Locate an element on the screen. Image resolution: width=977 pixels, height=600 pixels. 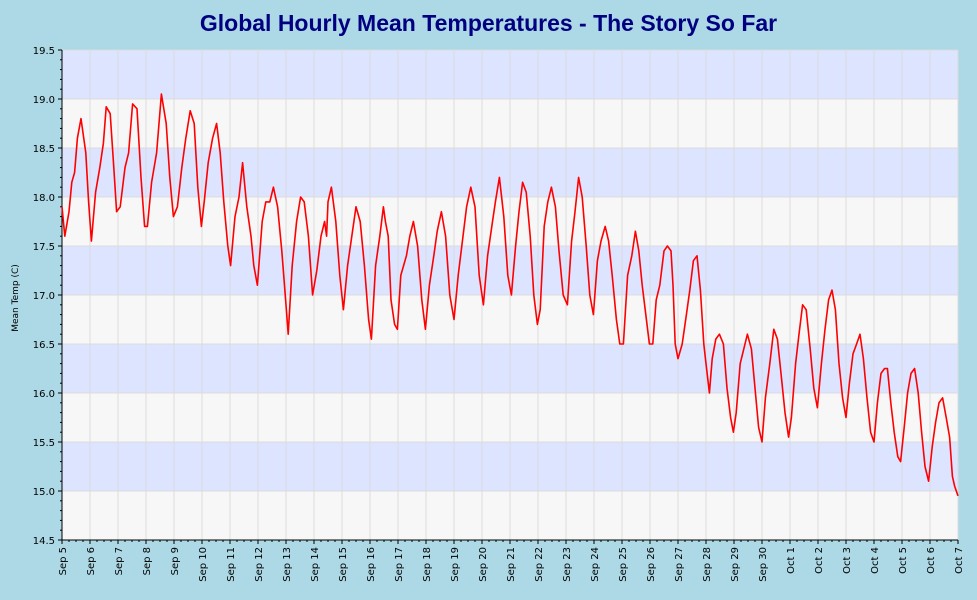
x-tick-label: Sep 12 is located at coordinates (259, 564).